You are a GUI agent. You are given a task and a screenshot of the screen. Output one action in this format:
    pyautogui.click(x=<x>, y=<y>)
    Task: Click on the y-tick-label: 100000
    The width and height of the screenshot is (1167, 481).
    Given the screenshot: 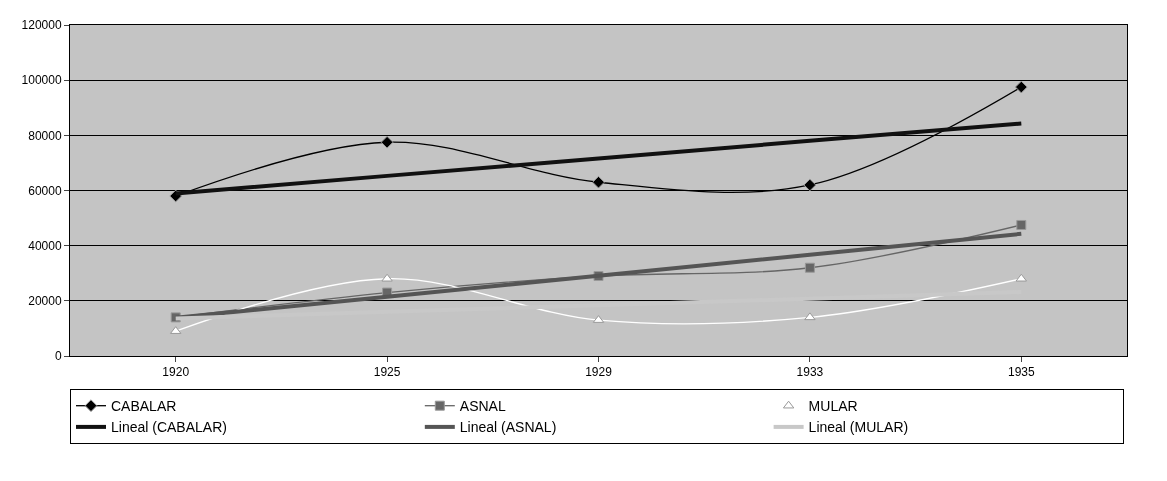 What is the action you would take?
    pyautogui.click(x=41, y=80)
    